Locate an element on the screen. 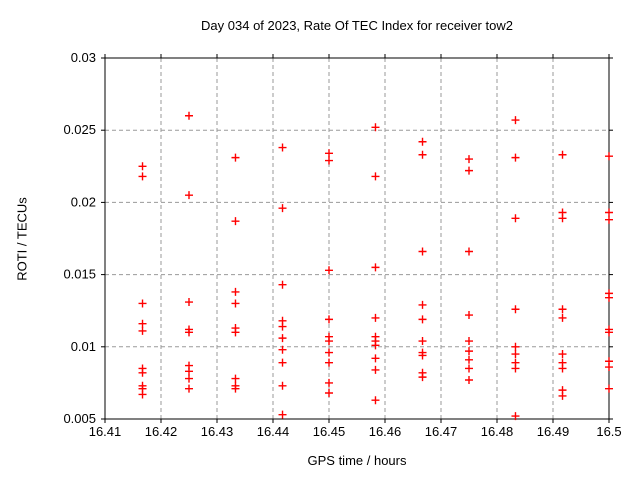  x-tick-label: 16.48 is located at coordinates (497, 431).